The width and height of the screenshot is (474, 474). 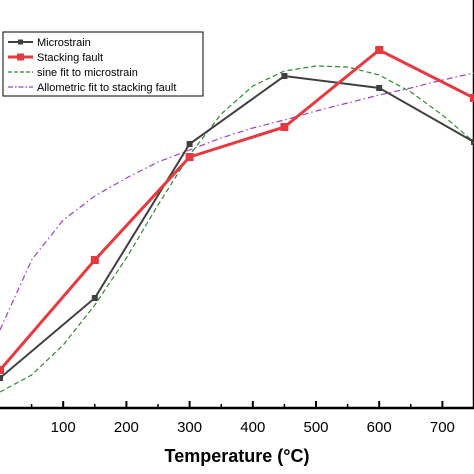 What do you see at coordinates (126, 427) in the screenshot?
I see `x-tick-label-200: 200` at bounding box center [126, 427].